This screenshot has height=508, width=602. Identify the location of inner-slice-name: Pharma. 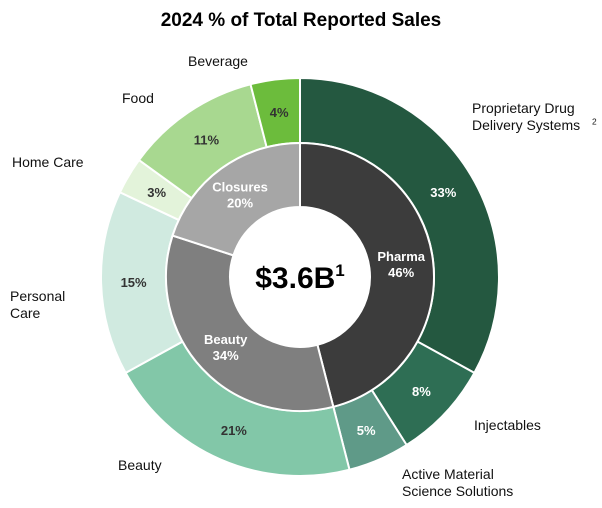
(401, 256).